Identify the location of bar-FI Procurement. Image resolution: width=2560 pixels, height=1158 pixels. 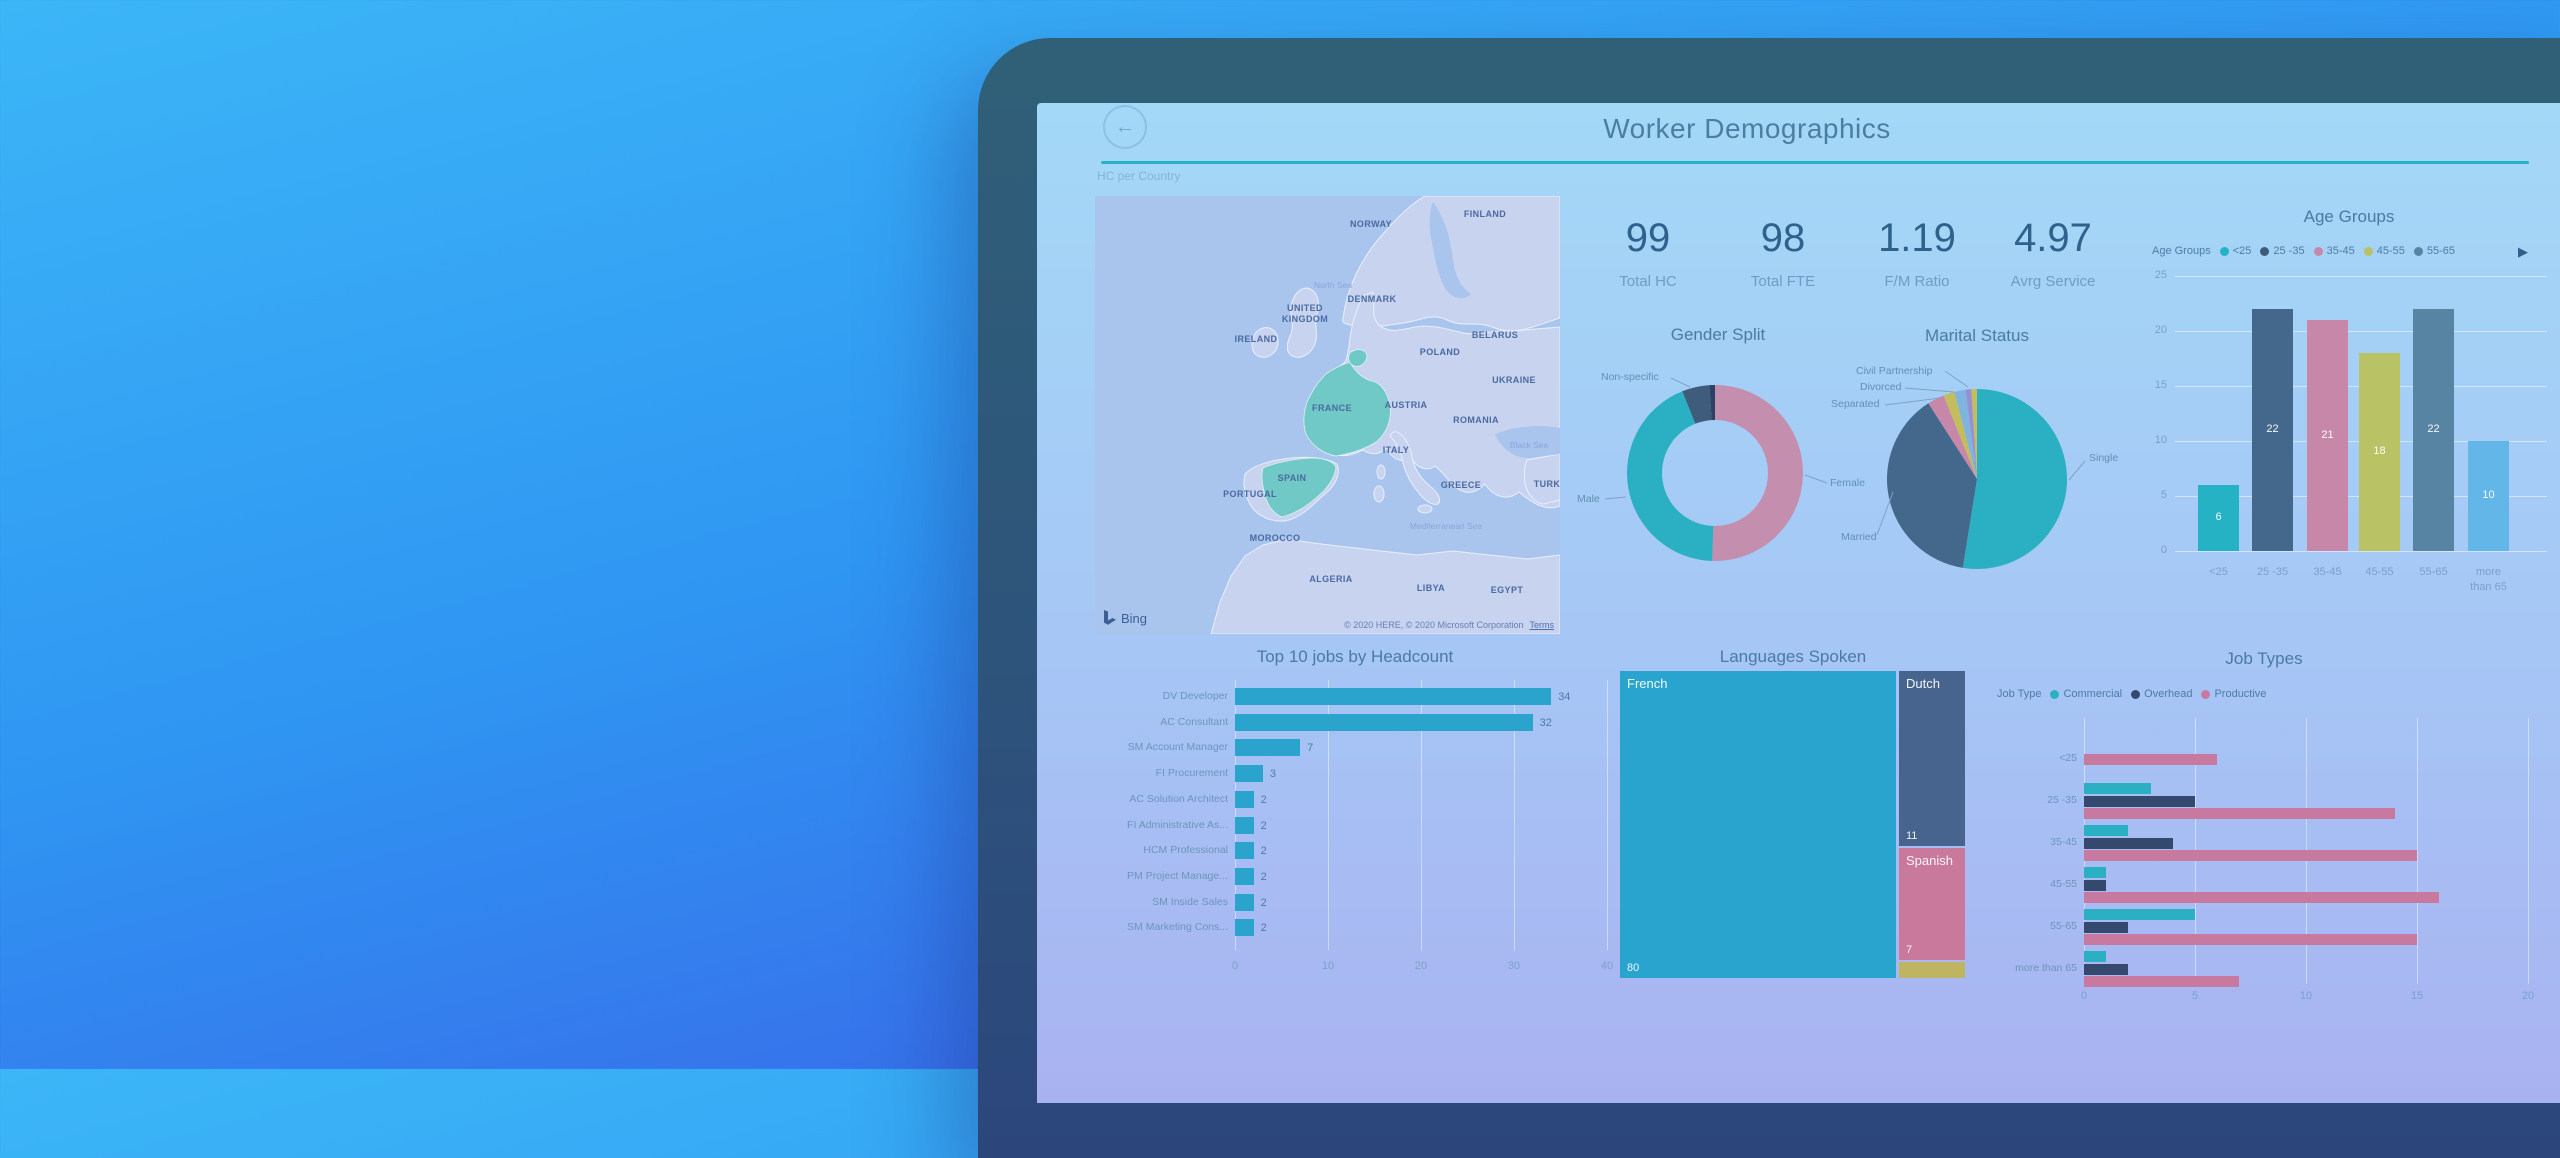
(1249, 774).